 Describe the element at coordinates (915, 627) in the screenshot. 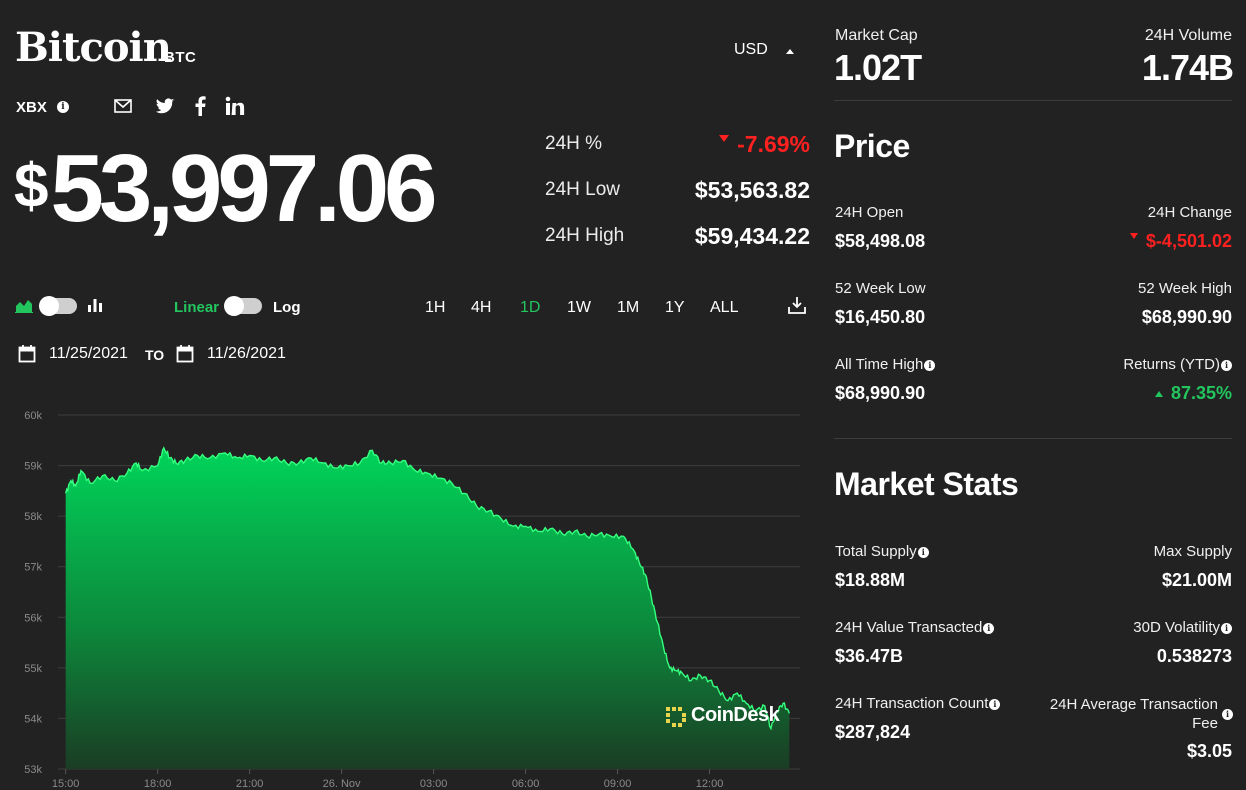

I see `value-transacted-label: 24H Value Transacted i` at that location.